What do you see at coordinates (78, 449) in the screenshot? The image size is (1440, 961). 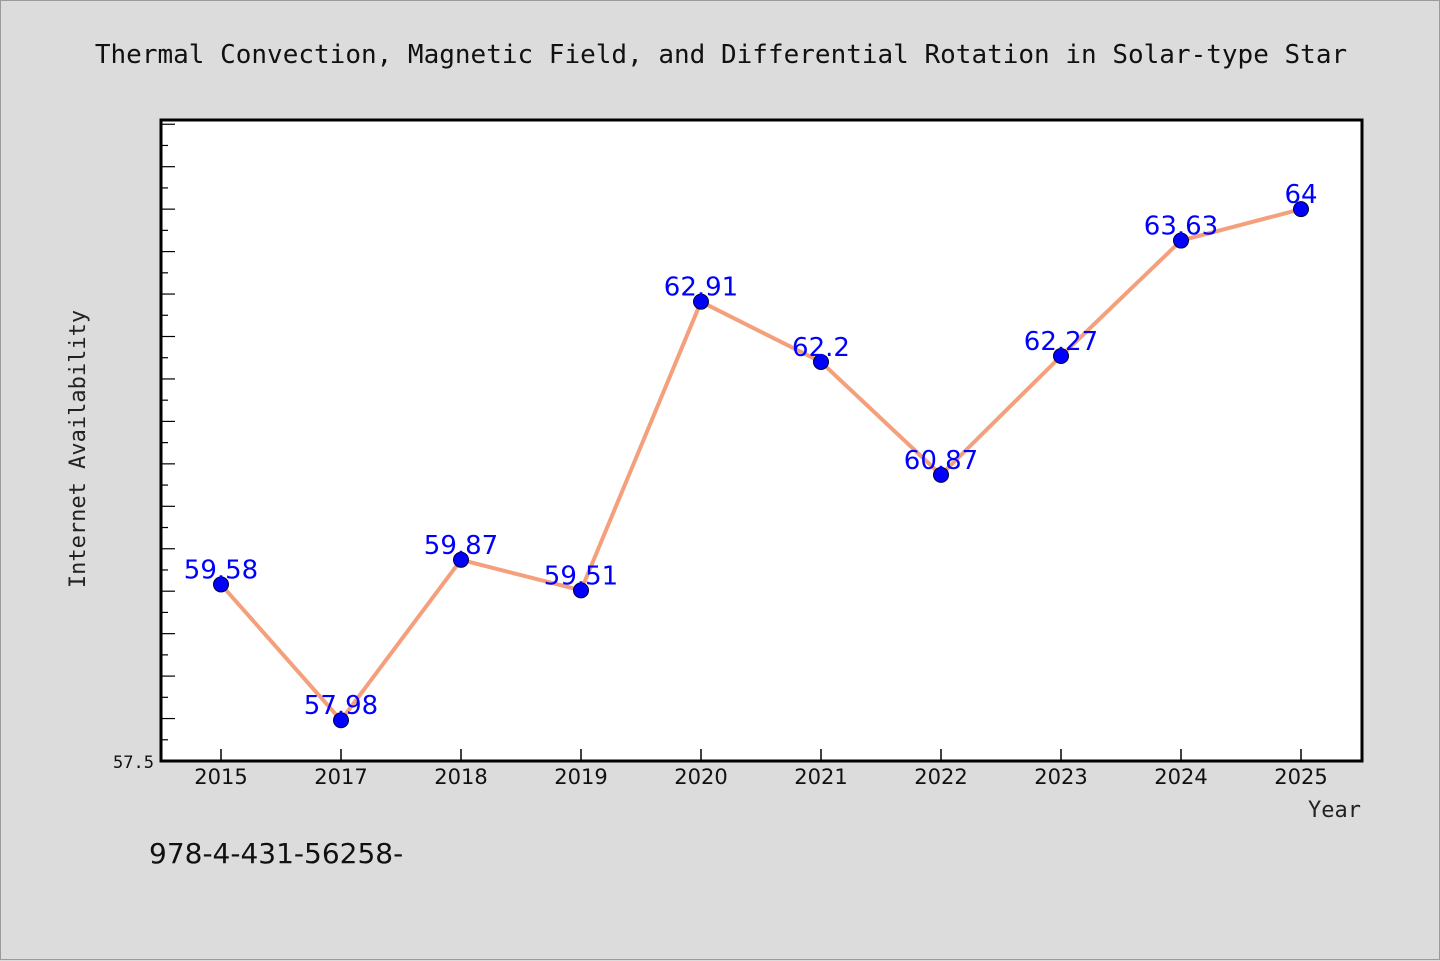 I see `y-axis-label: Internet Availability` at bounding box center [78, 449].